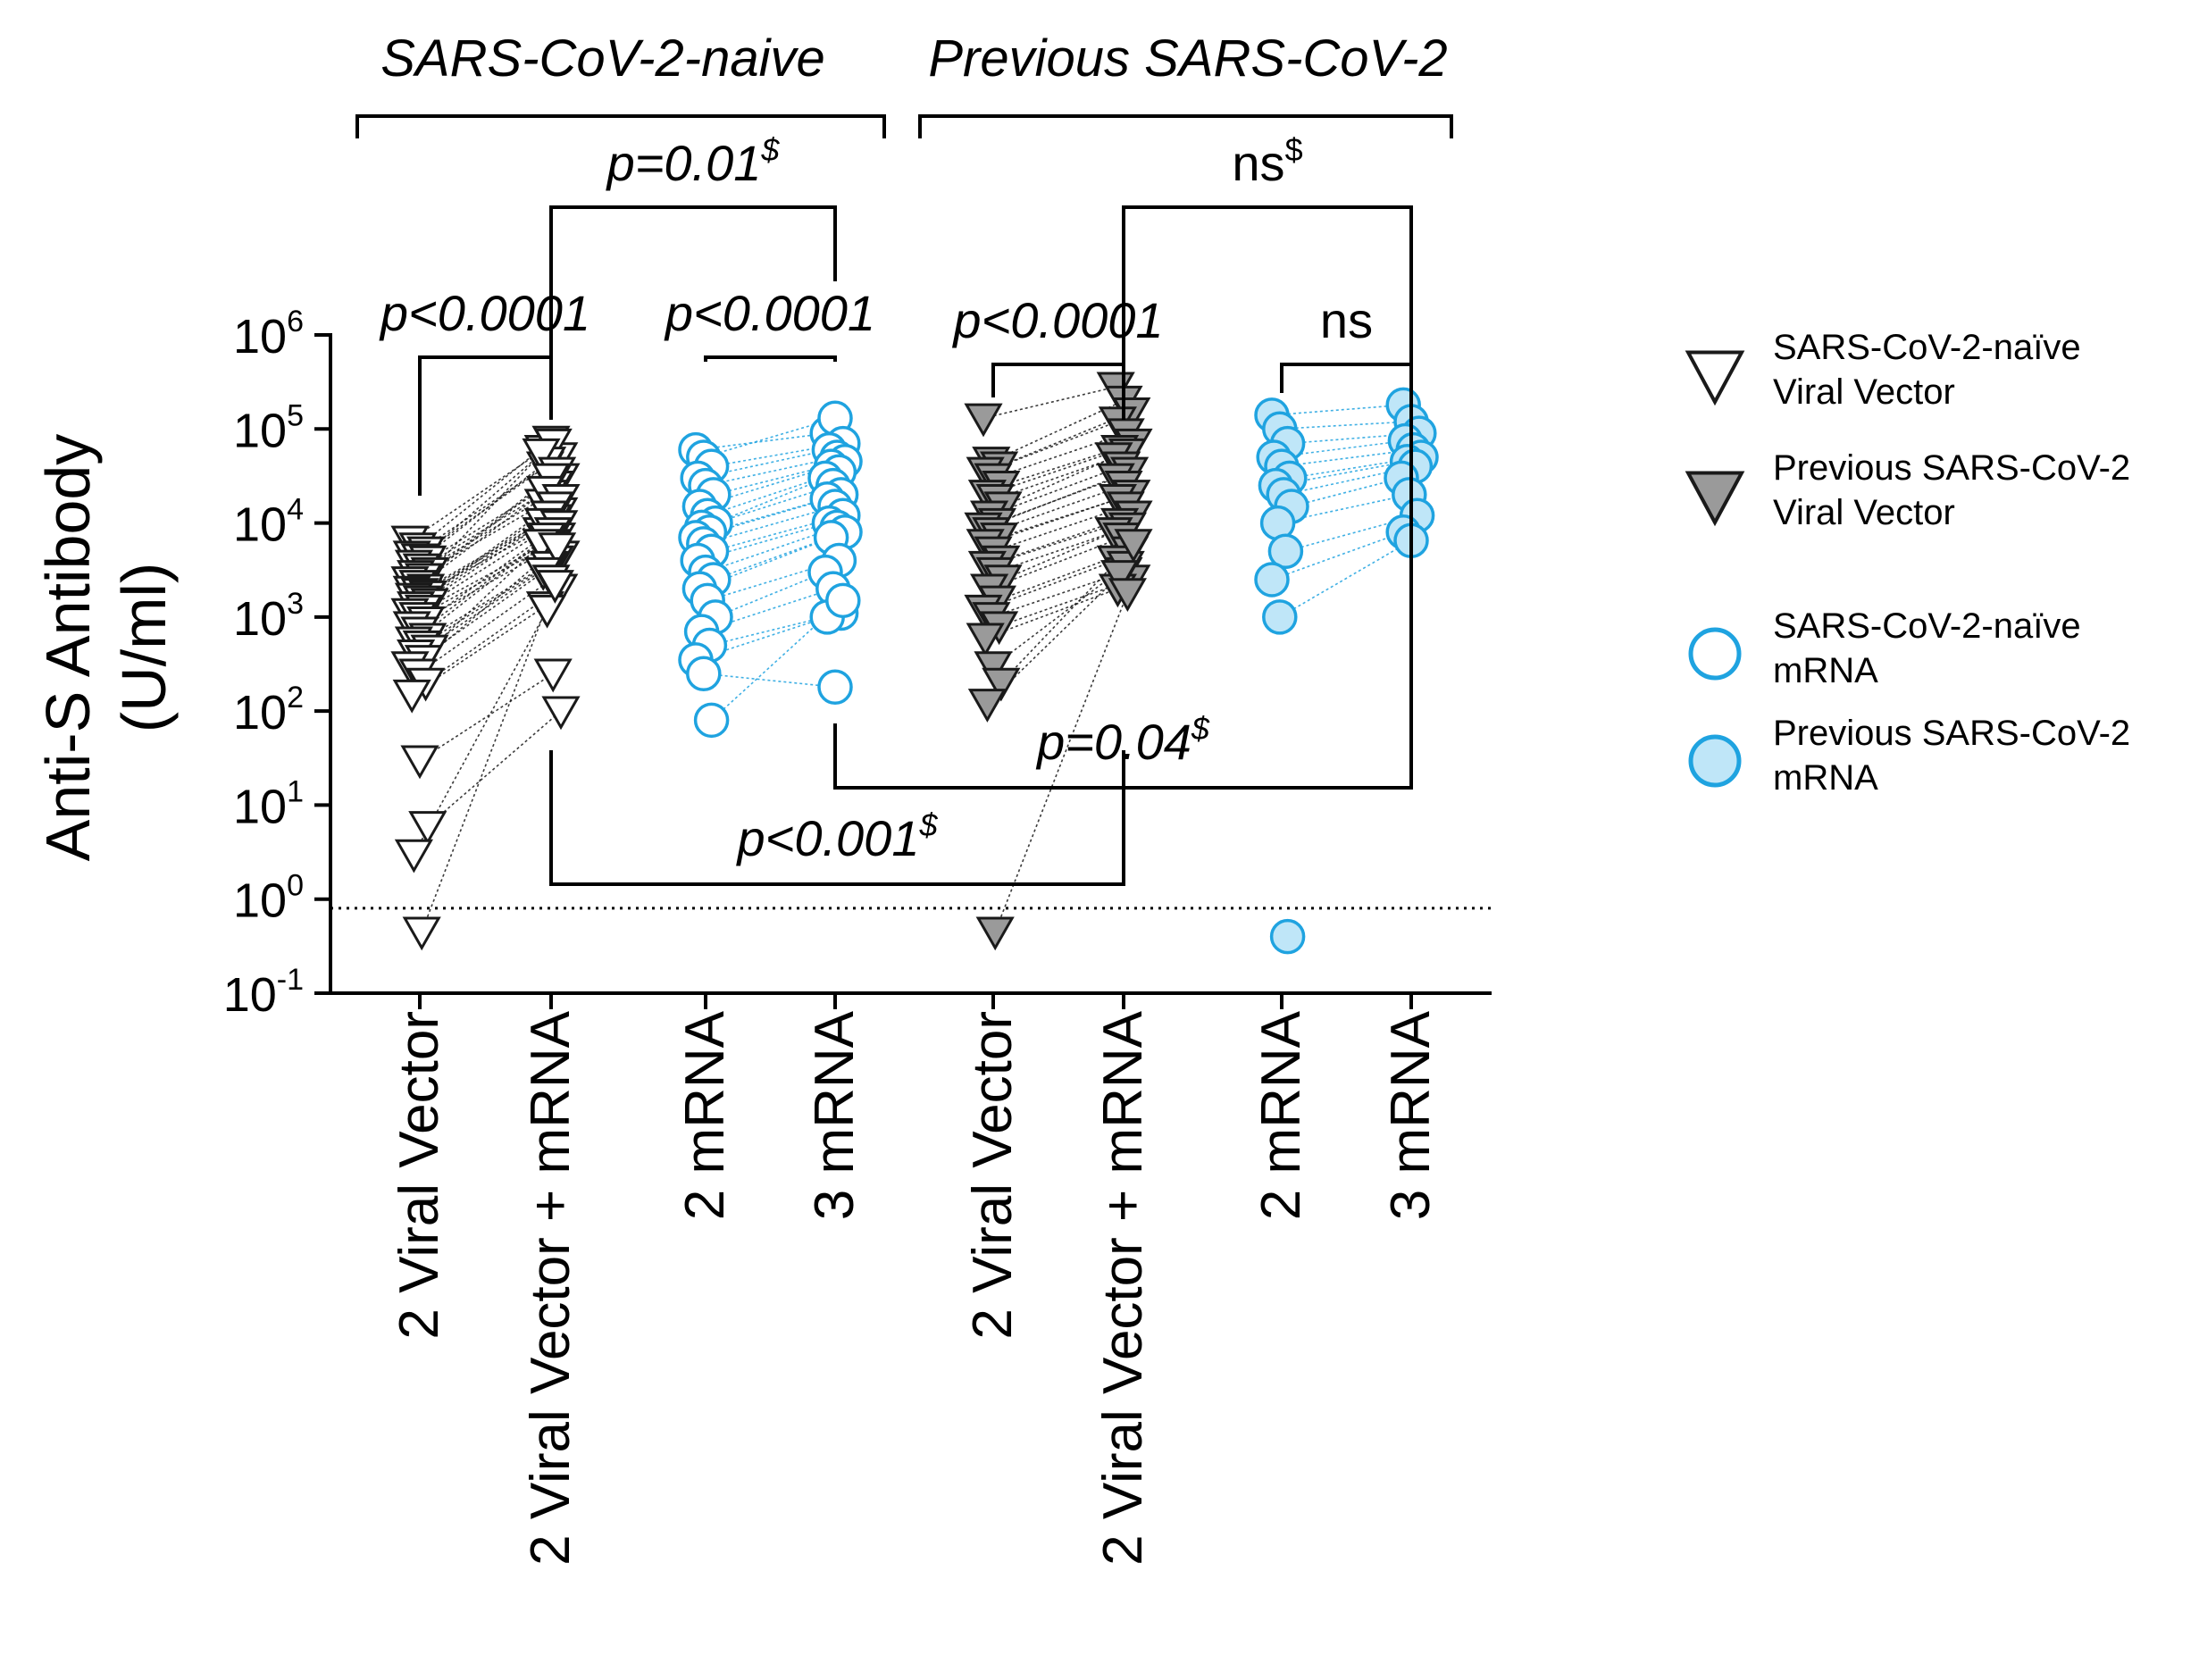 This screenshot has height=1680, width=2199. I want to click on y-tick-label: 10⁰, so click(268, 898).